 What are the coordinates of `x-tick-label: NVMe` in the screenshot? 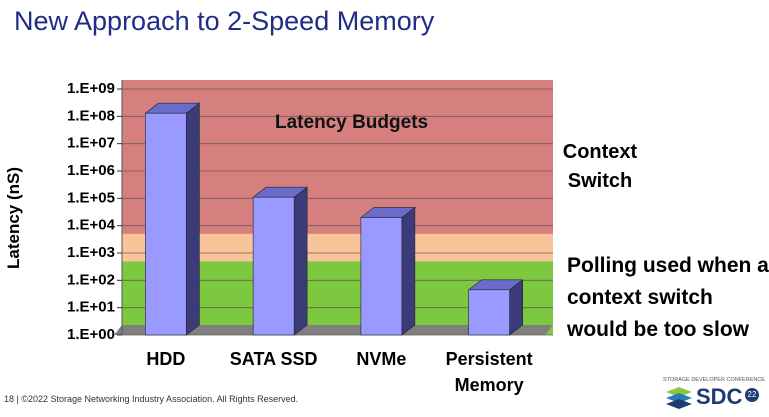 It's located at (381, 359).